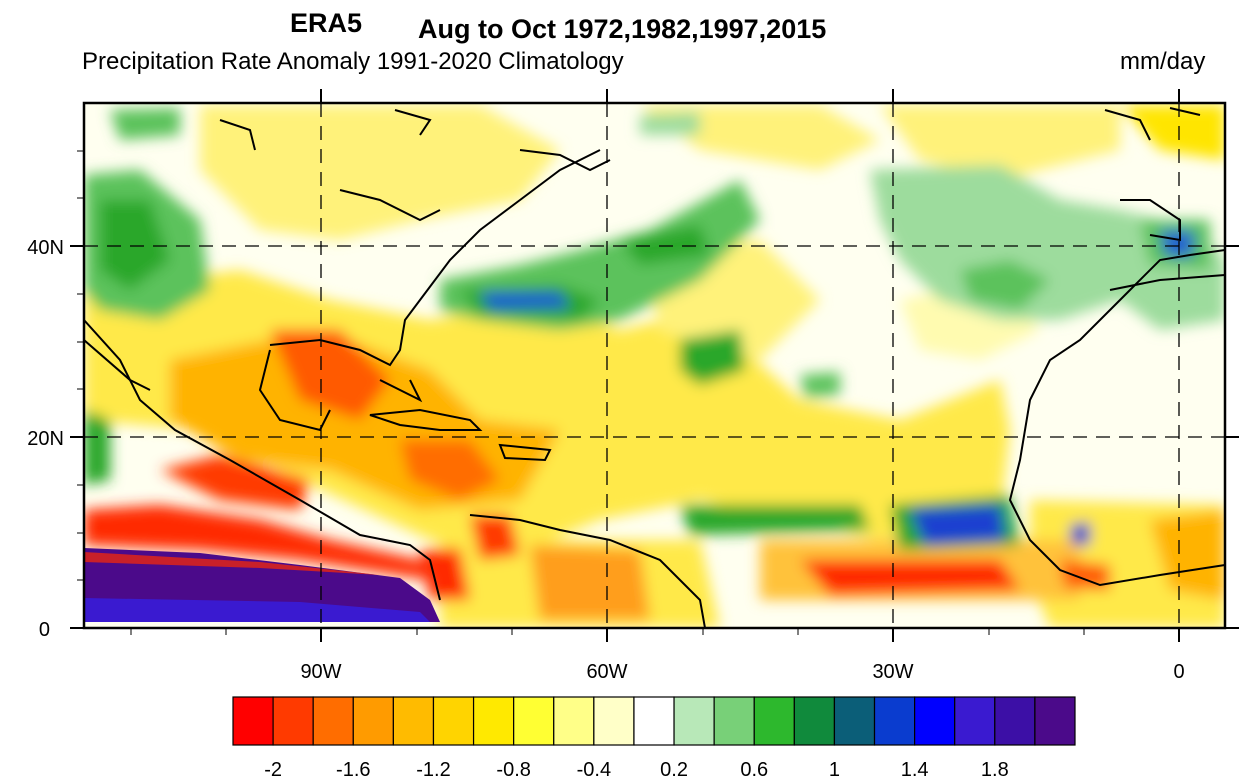 Image resolution: width=1250 pixels, height=784 pixels. I want to click on colorbar, so click(654, 721).